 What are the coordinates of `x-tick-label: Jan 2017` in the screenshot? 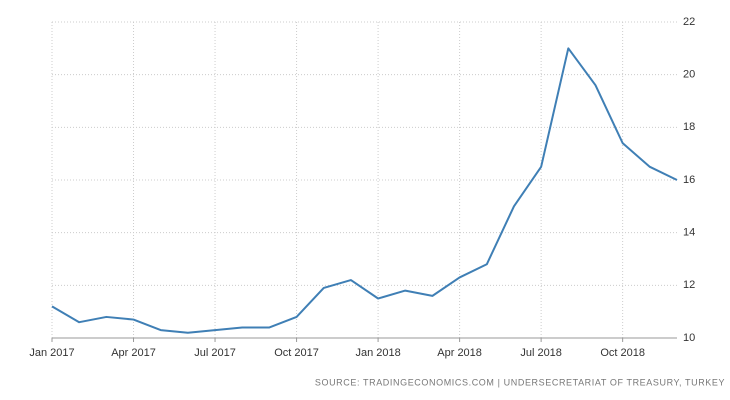 It's located at (51, 353).